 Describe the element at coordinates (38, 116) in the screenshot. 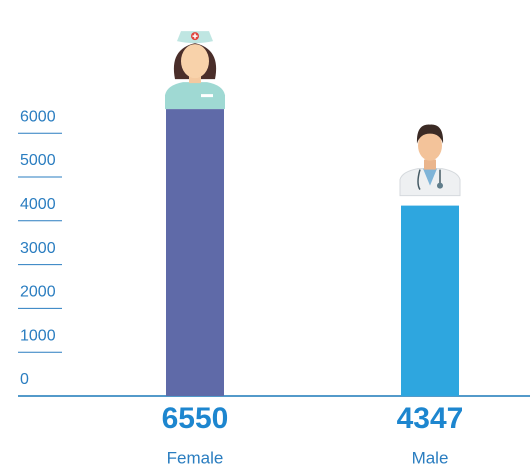

I see `y-tick-label: 6000` at that location.